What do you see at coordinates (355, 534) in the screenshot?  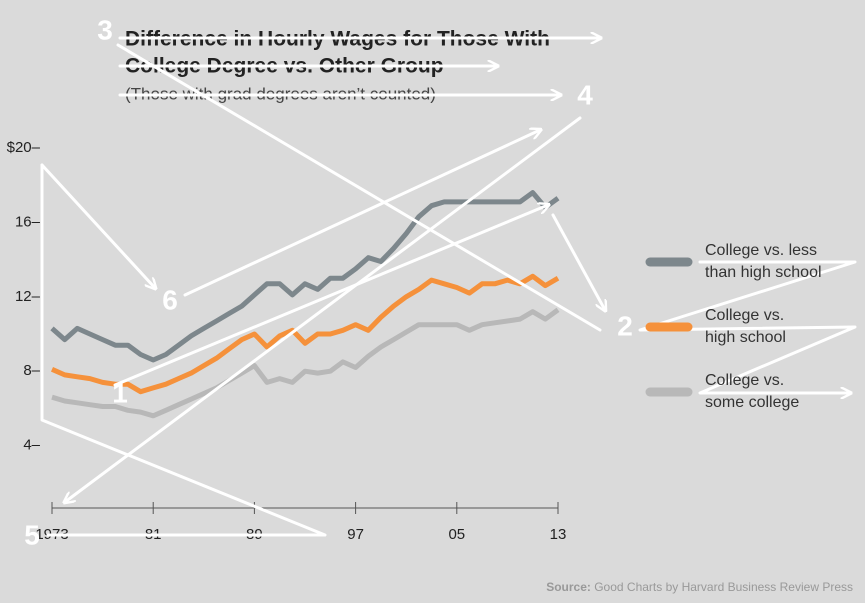 I see `x-tick-label: 97` at bounding box center [355, 534].